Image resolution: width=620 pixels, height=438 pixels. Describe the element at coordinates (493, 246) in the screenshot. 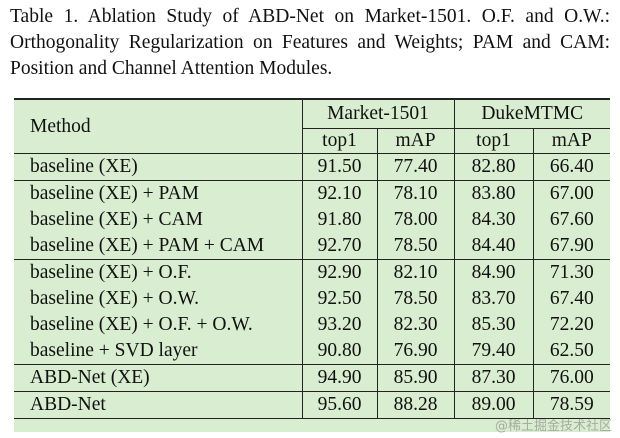

I see `value-cell: 84.40` at that location.